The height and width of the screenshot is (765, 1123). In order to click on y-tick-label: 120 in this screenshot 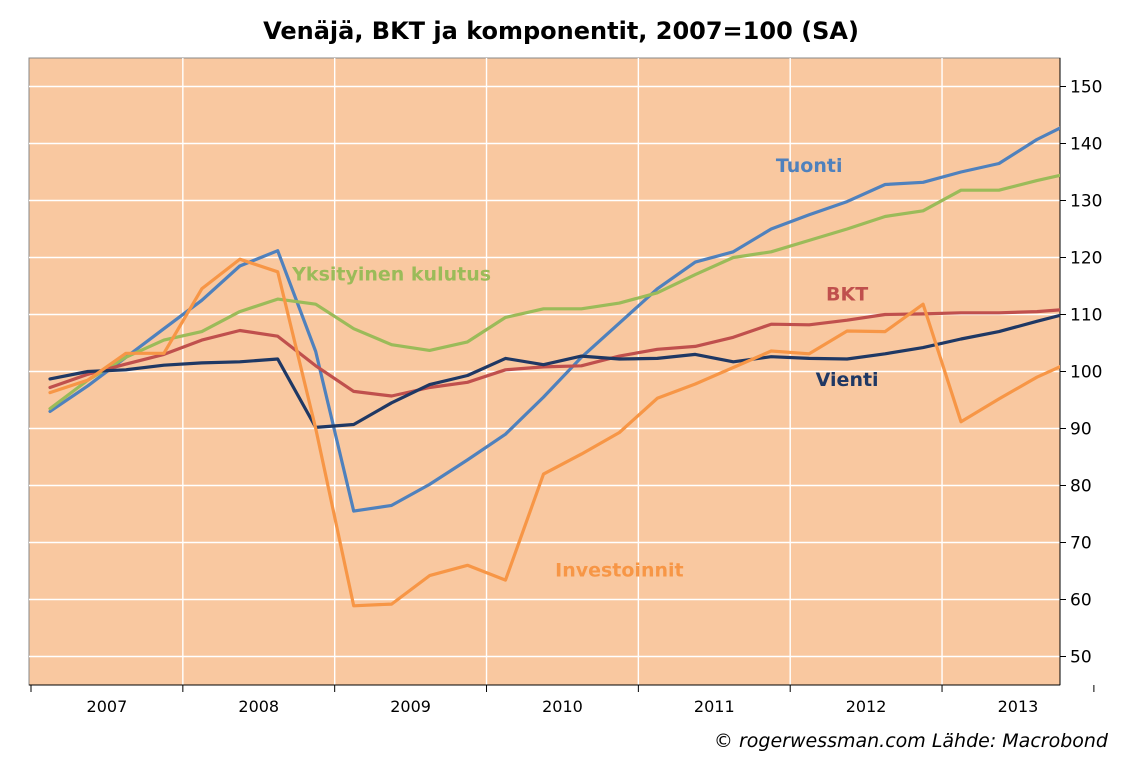, I will do `click(1086, 259)`.